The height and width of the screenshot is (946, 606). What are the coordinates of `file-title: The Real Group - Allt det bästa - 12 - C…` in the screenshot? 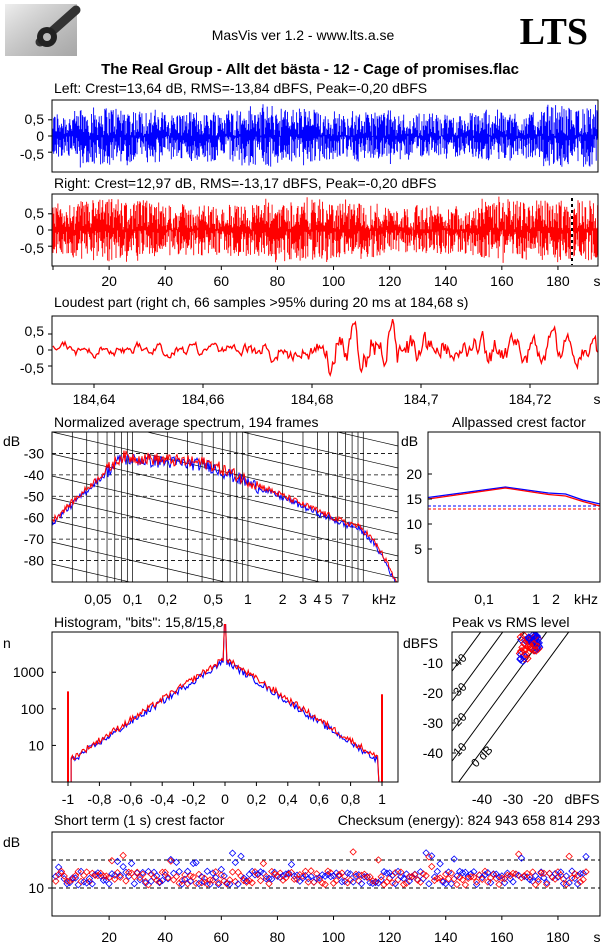 It's located at (310, 69).